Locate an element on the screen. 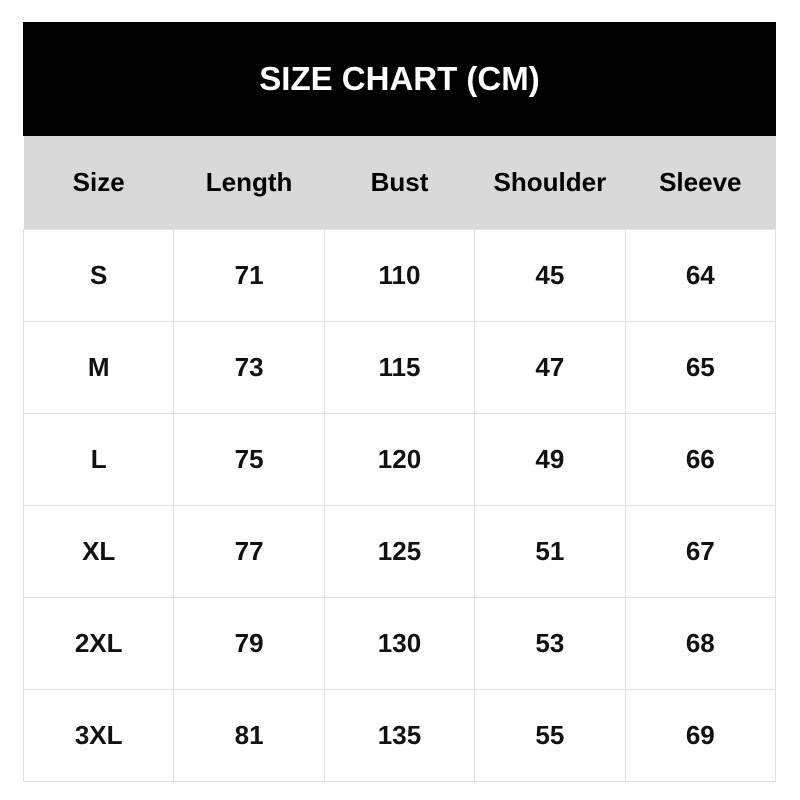  chart-title: SIZE CHART (CM) is located at coordinates (399, 79).